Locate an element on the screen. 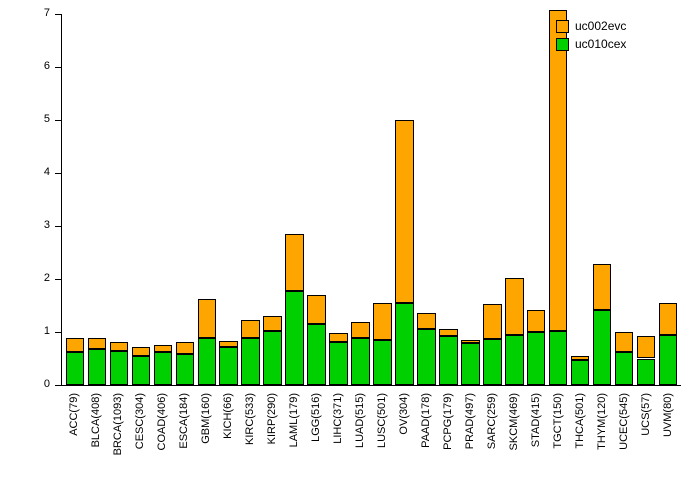 The image size is (700, 480). y-tick-label: 0 is located at coordinates (46, 384).